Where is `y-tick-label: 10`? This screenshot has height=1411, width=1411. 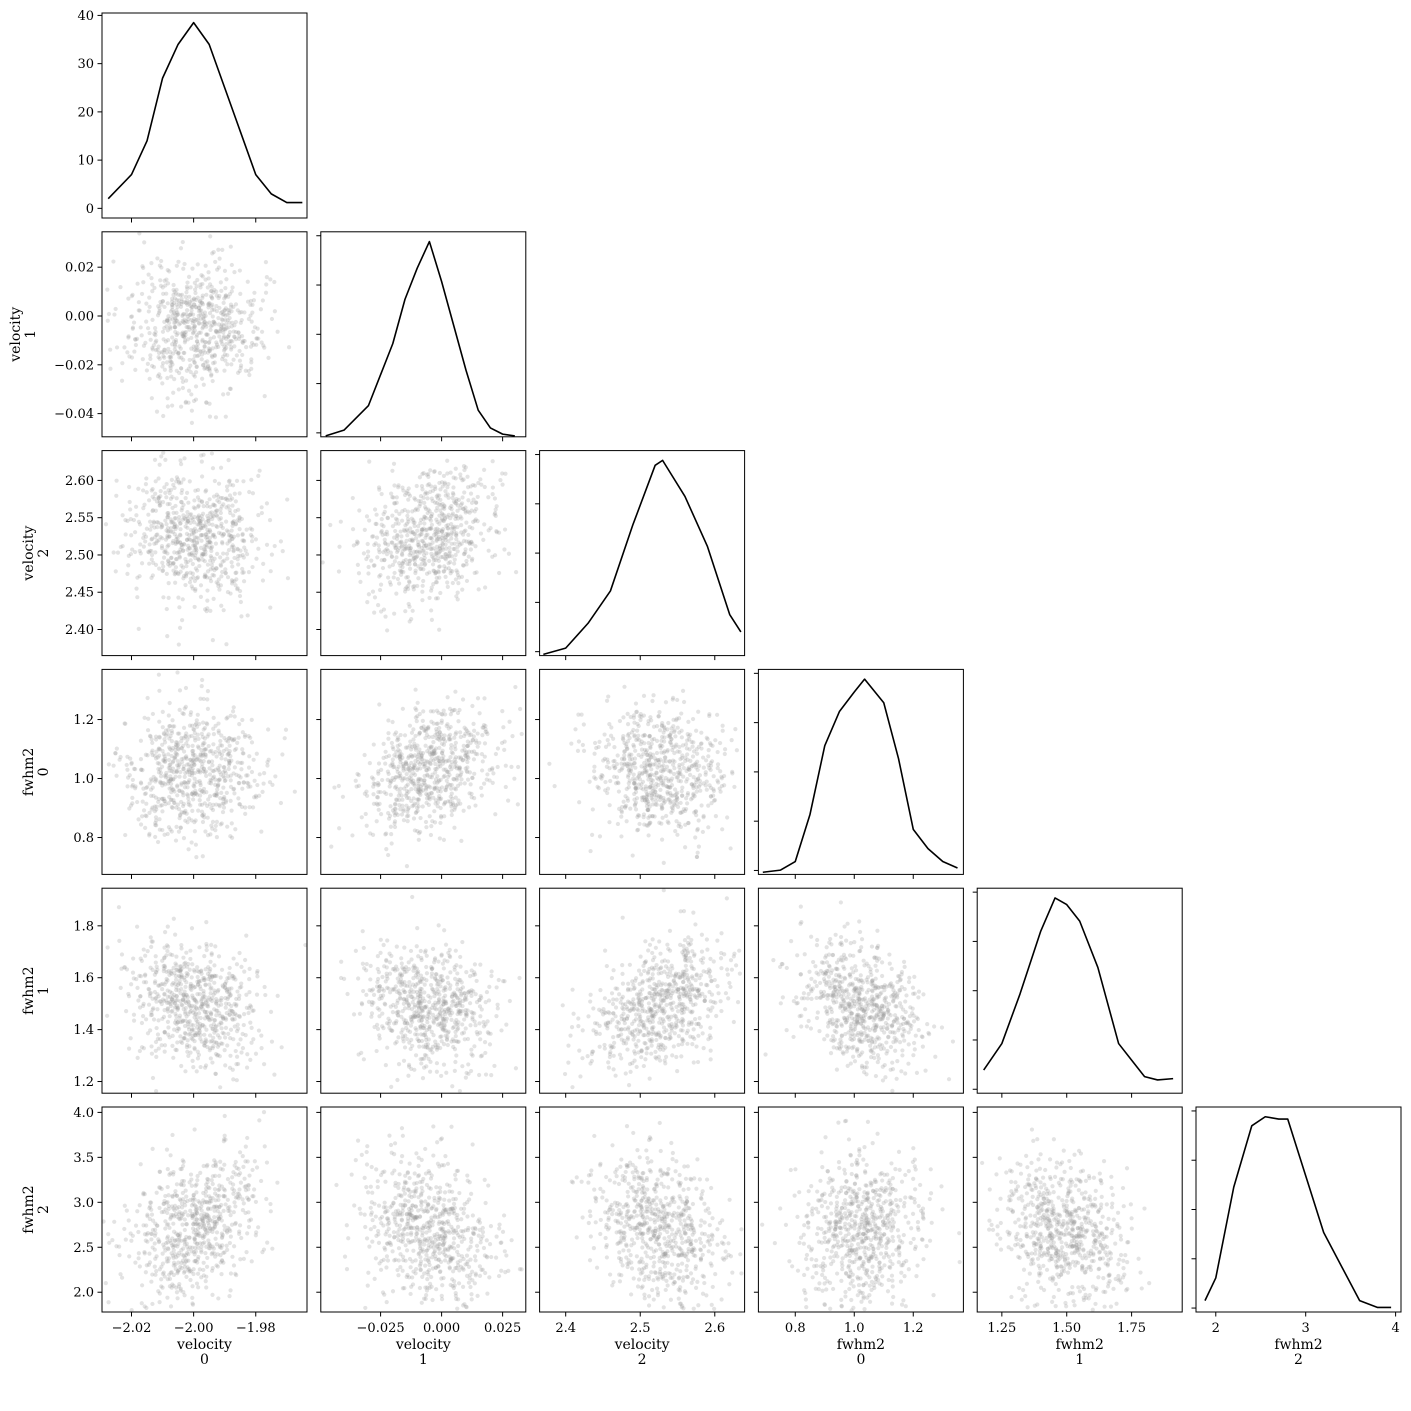
y-tick-label: 10 is located at coordinates (85, 161).